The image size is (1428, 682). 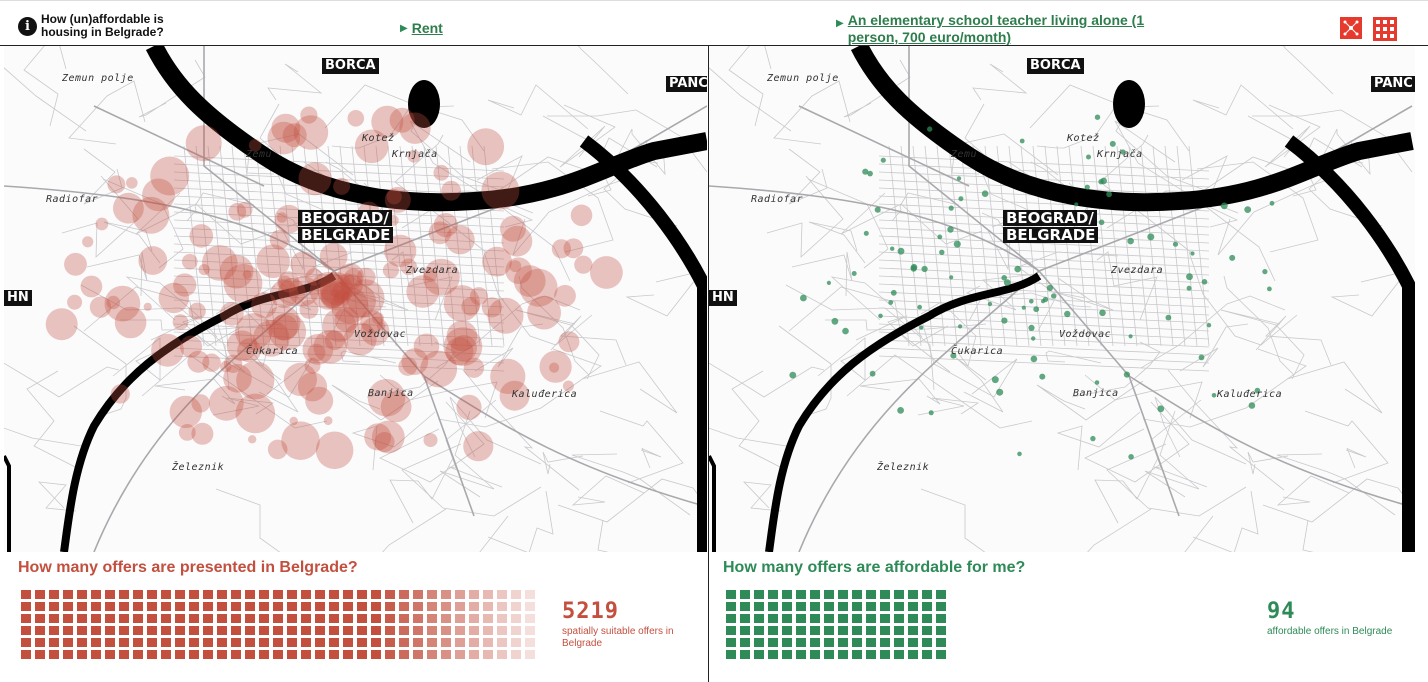 I want to click on share-icon, so click(x=1351, y=28).